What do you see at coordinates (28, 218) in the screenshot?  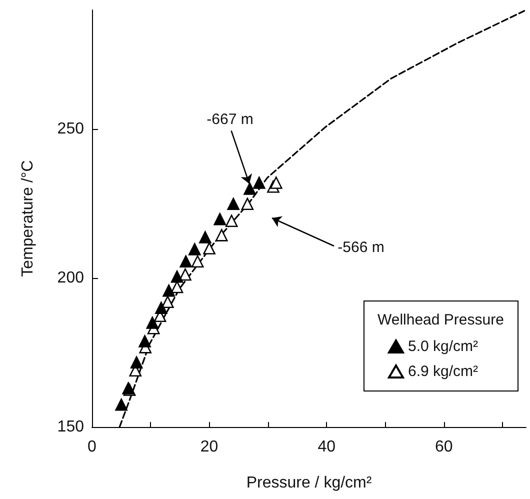 I see `y-axis-title: Temperature /°C` at bounding box center [28, 218].